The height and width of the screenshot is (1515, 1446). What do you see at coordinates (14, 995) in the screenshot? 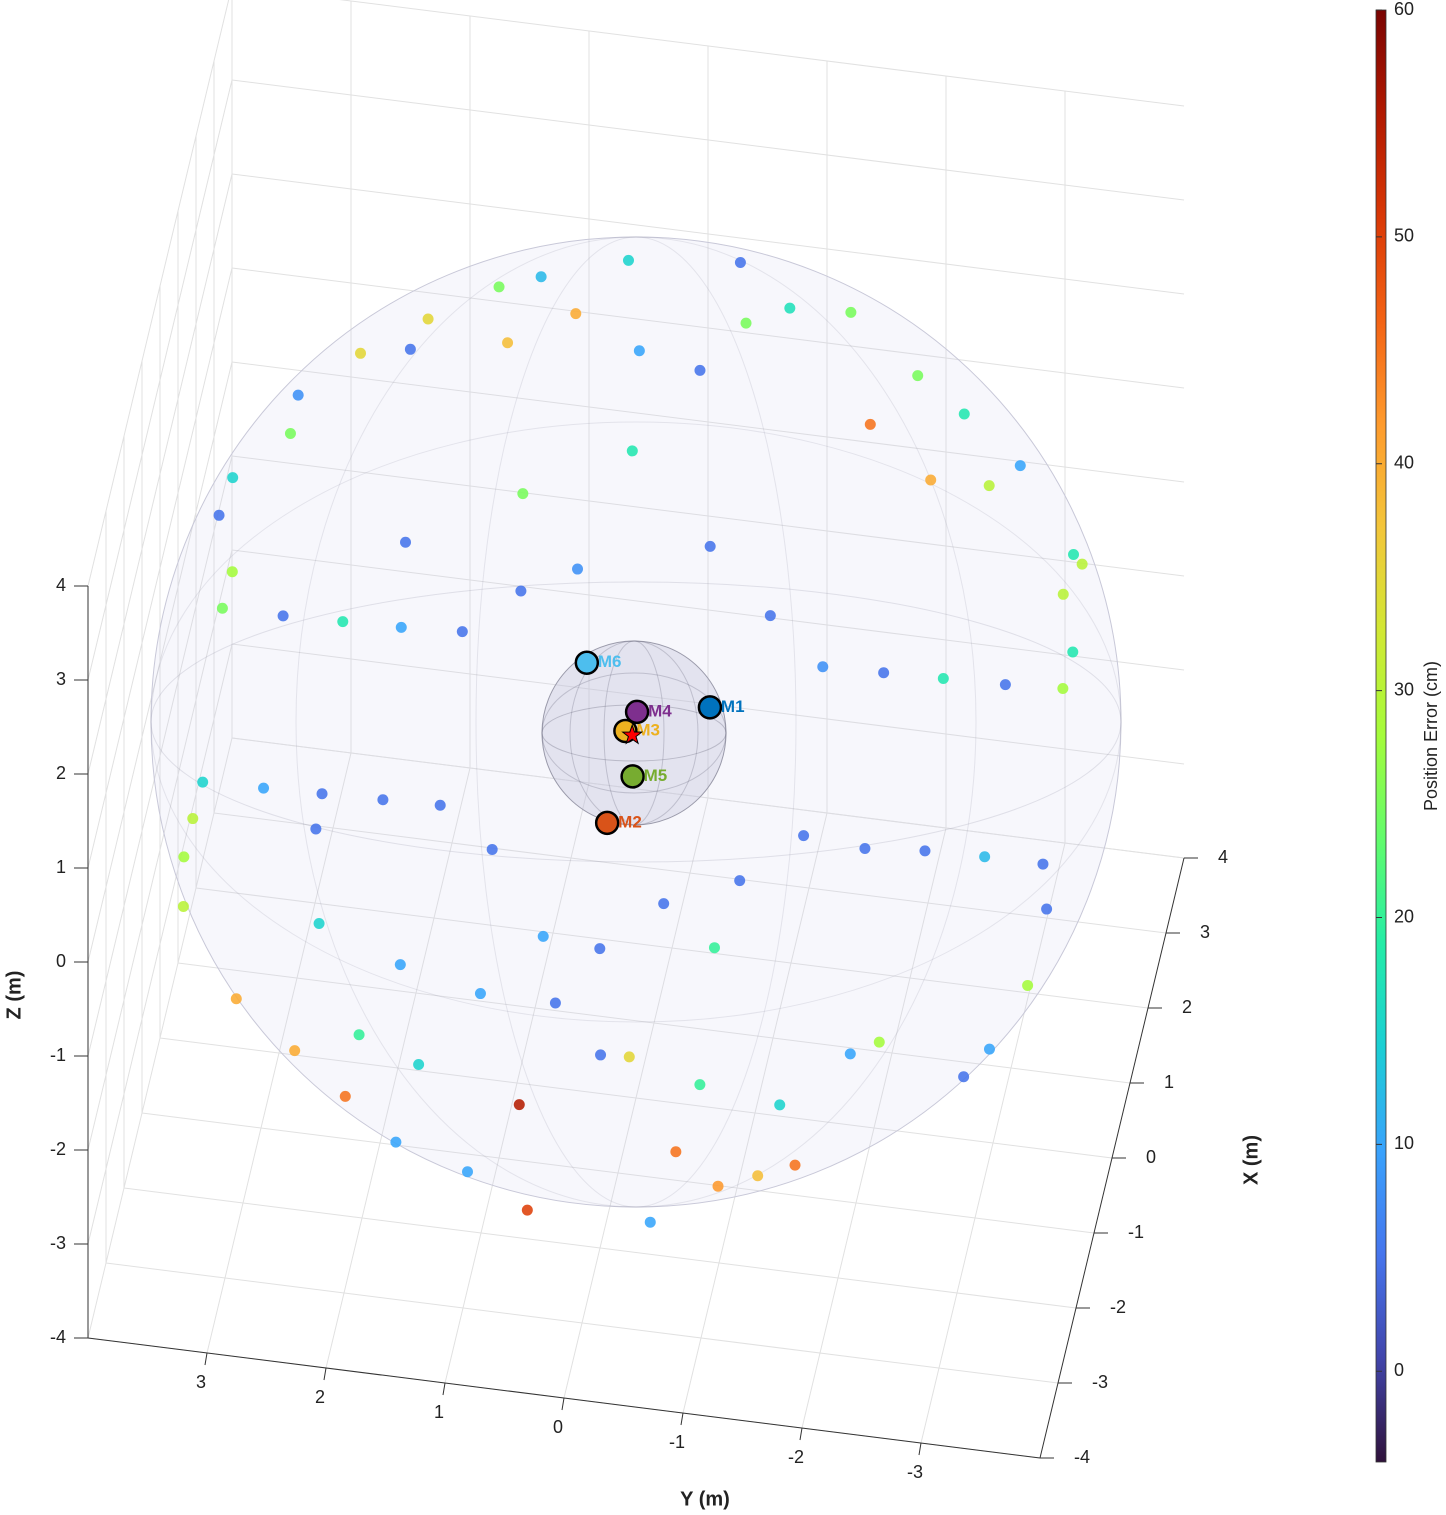
I see `z-axis-title: Z (m)` at bounding box center [14, 995].